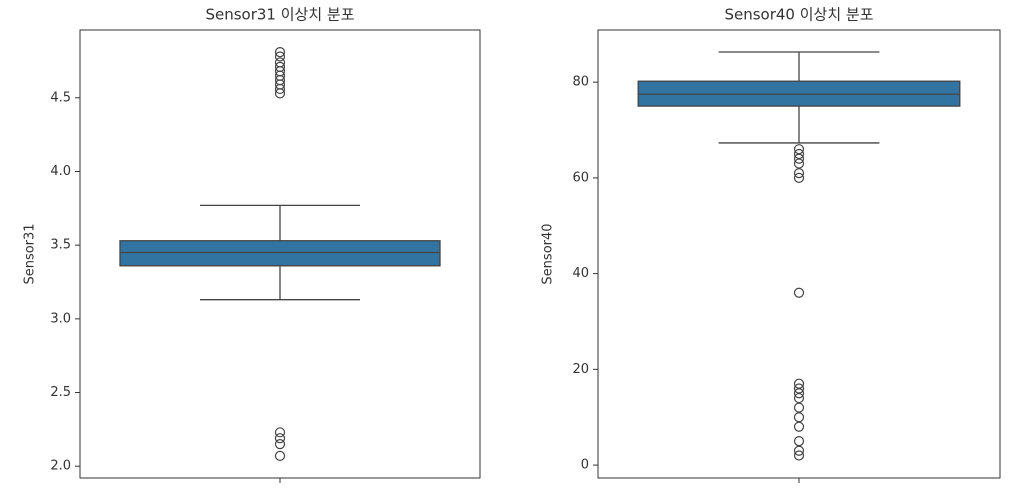 The height and width of the screenshot is (494, 1024). Describe the element at coordinates (60, 466) in the screenshot. I see `y-tick-label: 2.0` at that location.